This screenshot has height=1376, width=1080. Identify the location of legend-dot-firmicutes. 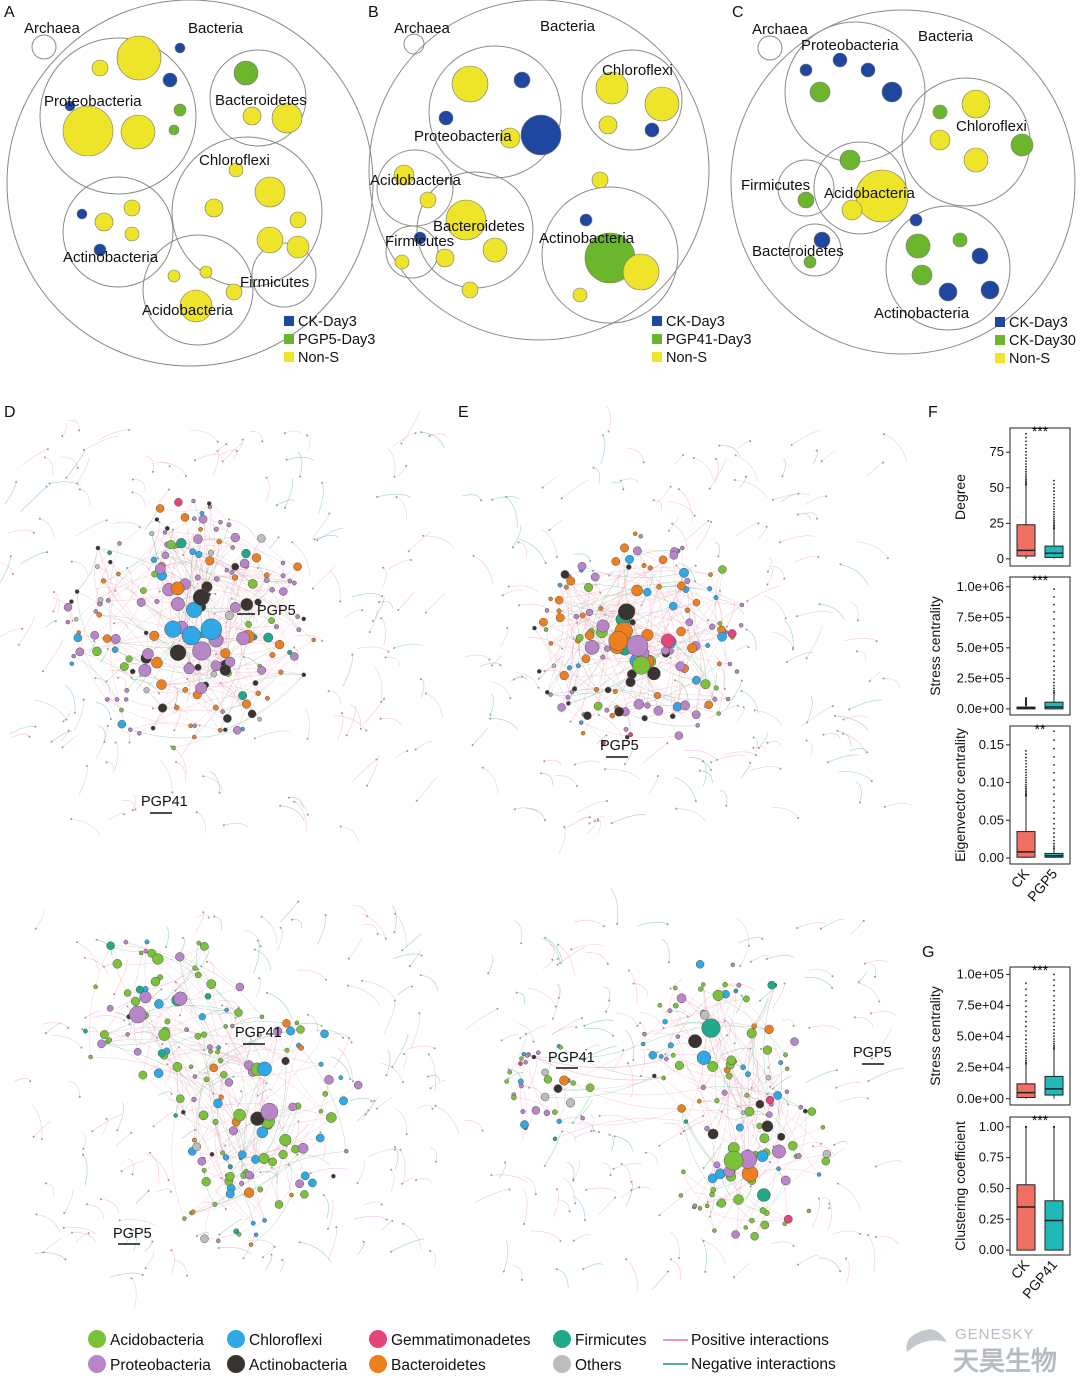
(562, 1339).